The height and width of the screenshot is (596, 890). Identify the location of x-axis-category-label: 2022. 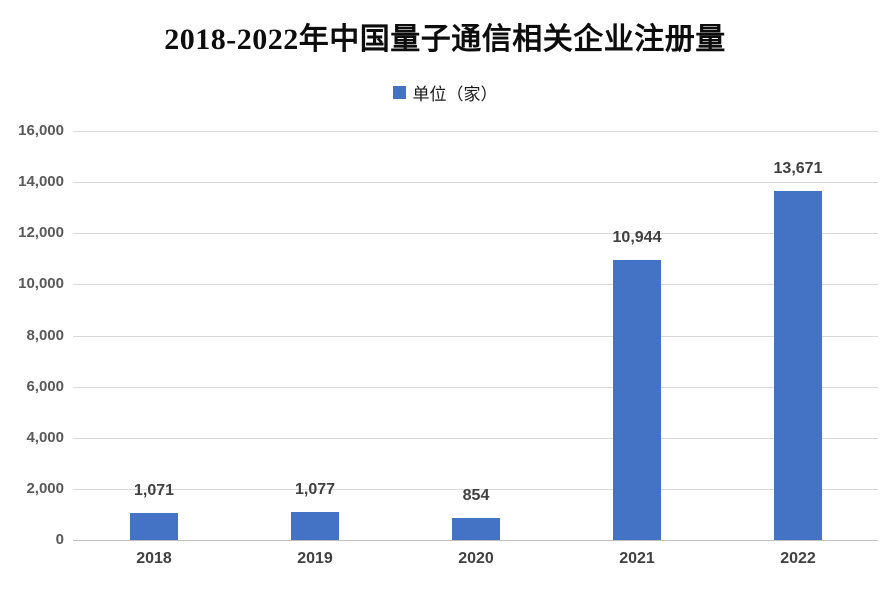
(798, 558).